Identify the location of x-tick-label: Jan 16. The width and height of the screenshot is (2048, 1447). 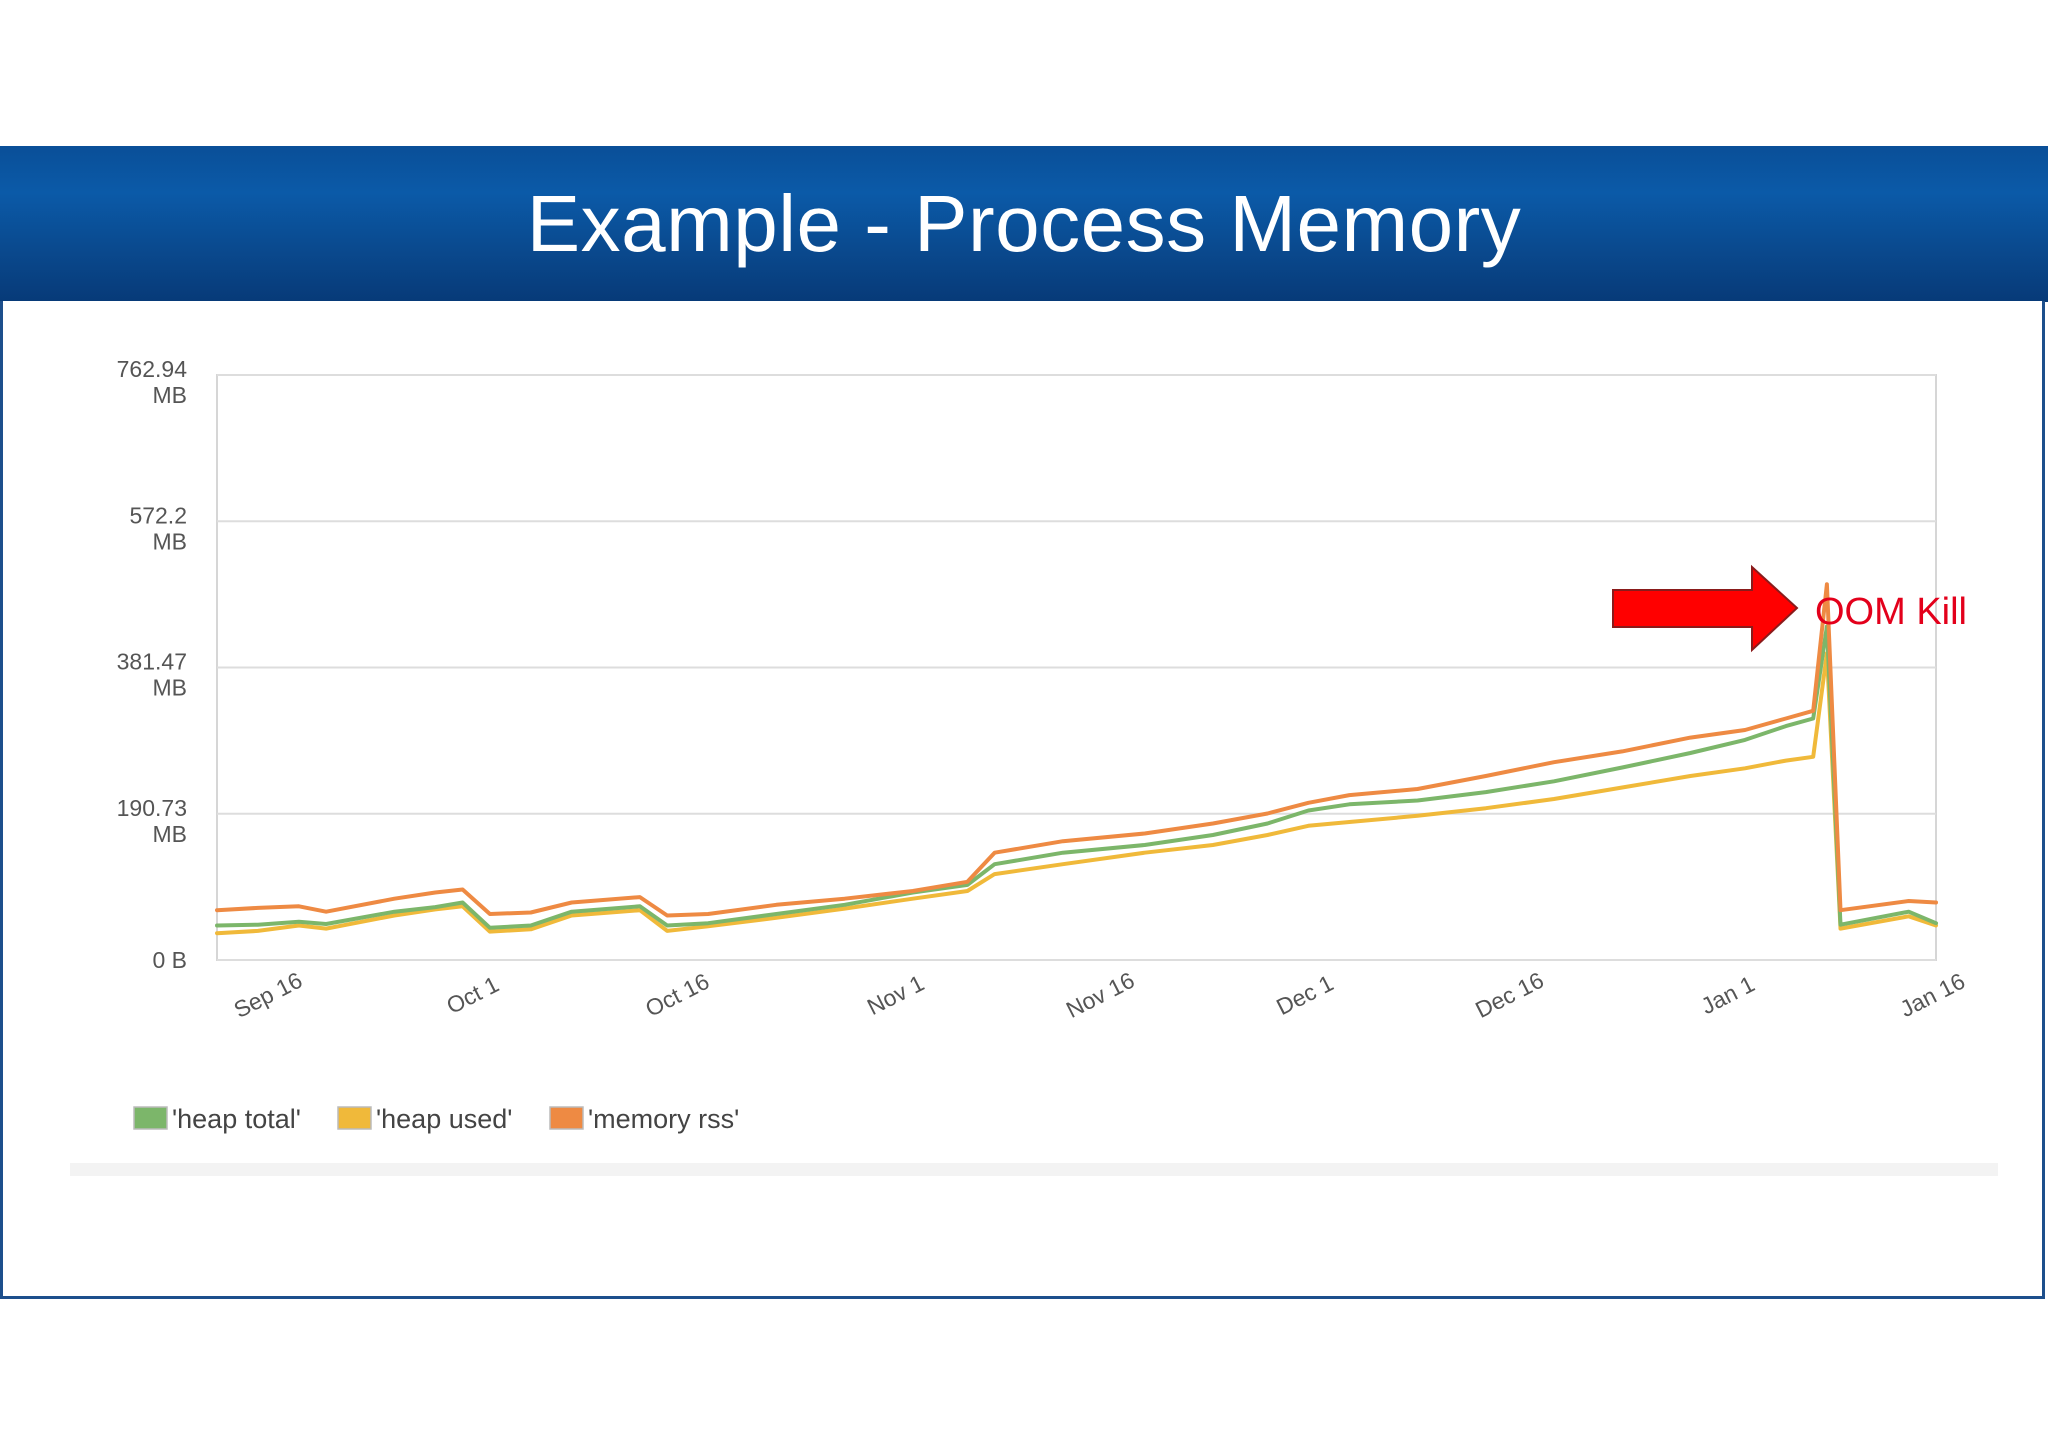
(1932, 995).